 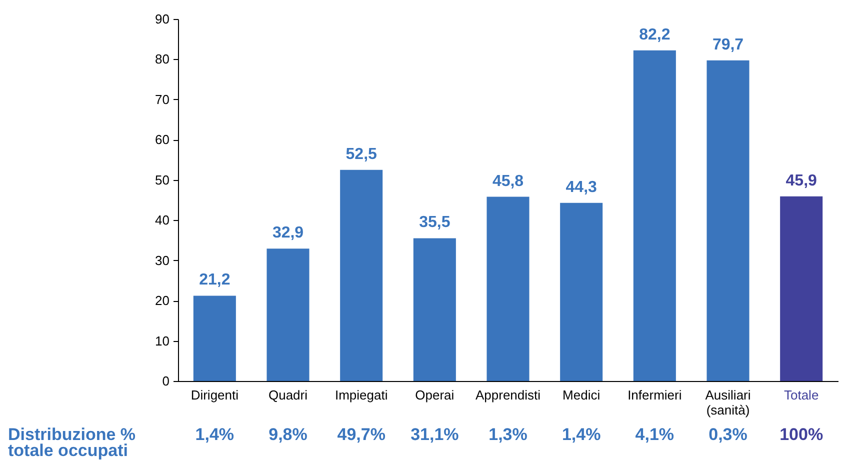 I want to click on data-label: 21,2, so click(x=214, y=280).